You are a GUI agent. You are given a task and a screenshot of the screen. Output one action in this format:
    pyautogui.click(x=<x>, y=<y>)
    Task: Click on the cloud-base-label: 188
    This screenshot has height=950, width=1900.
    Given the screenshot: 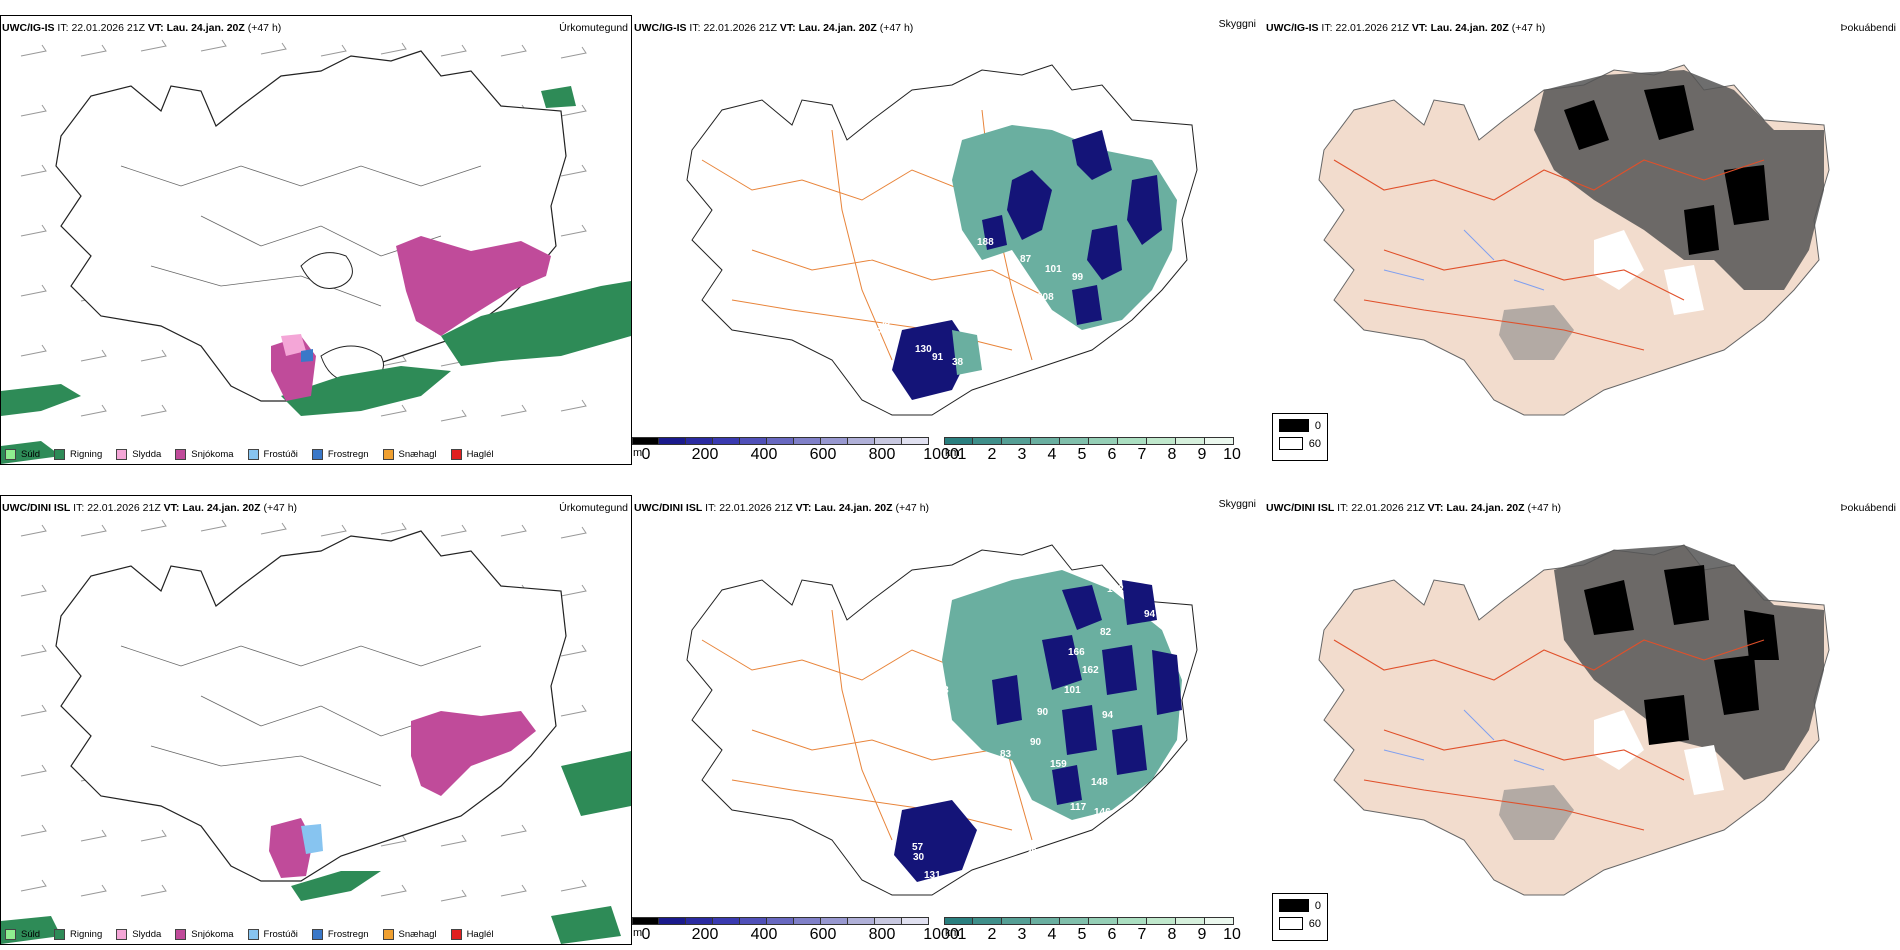 What is the action you would take?
    pyautogui.click(x=985, y=242)
    